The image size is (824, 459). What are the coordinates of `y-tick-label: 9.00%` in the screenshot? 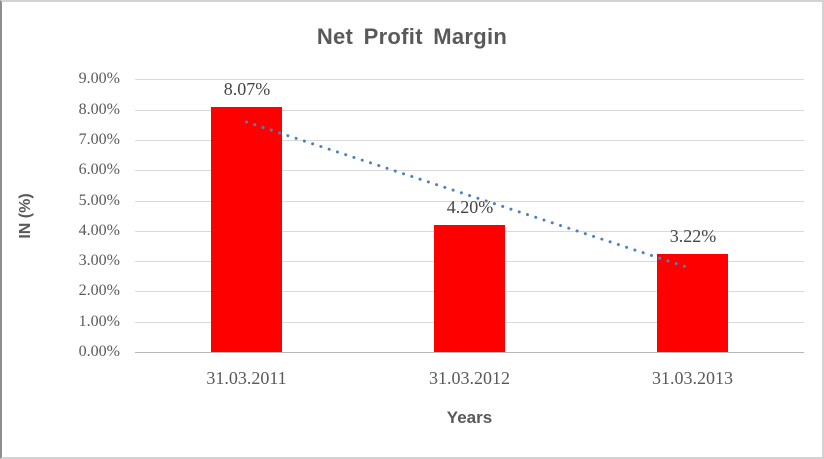 It's located at (99, 78).